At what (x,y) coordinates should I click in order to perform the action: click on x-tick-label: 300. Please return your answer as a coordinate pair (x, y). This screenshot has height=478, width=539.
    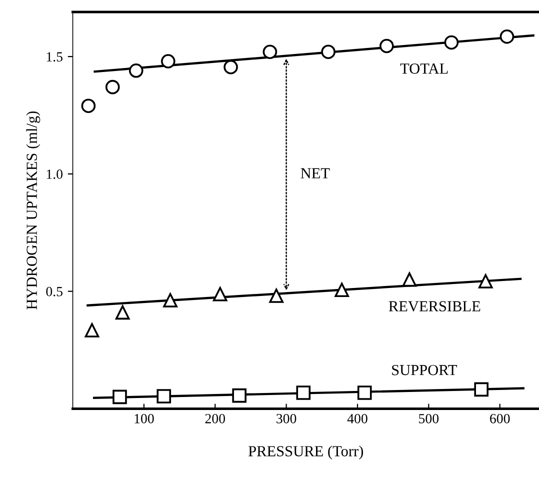
    Looking at the image, I should click on (286, 419).